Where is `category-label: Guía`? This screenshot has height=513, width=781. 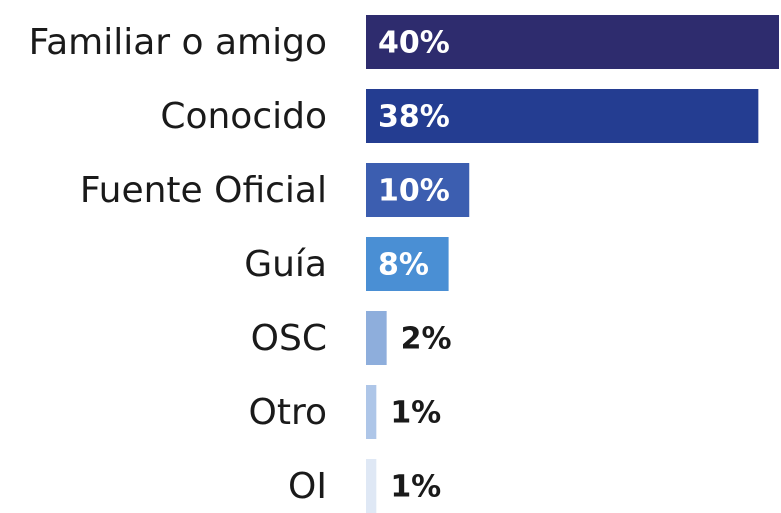 category-label: Guía is located at coordinates (285, 264).